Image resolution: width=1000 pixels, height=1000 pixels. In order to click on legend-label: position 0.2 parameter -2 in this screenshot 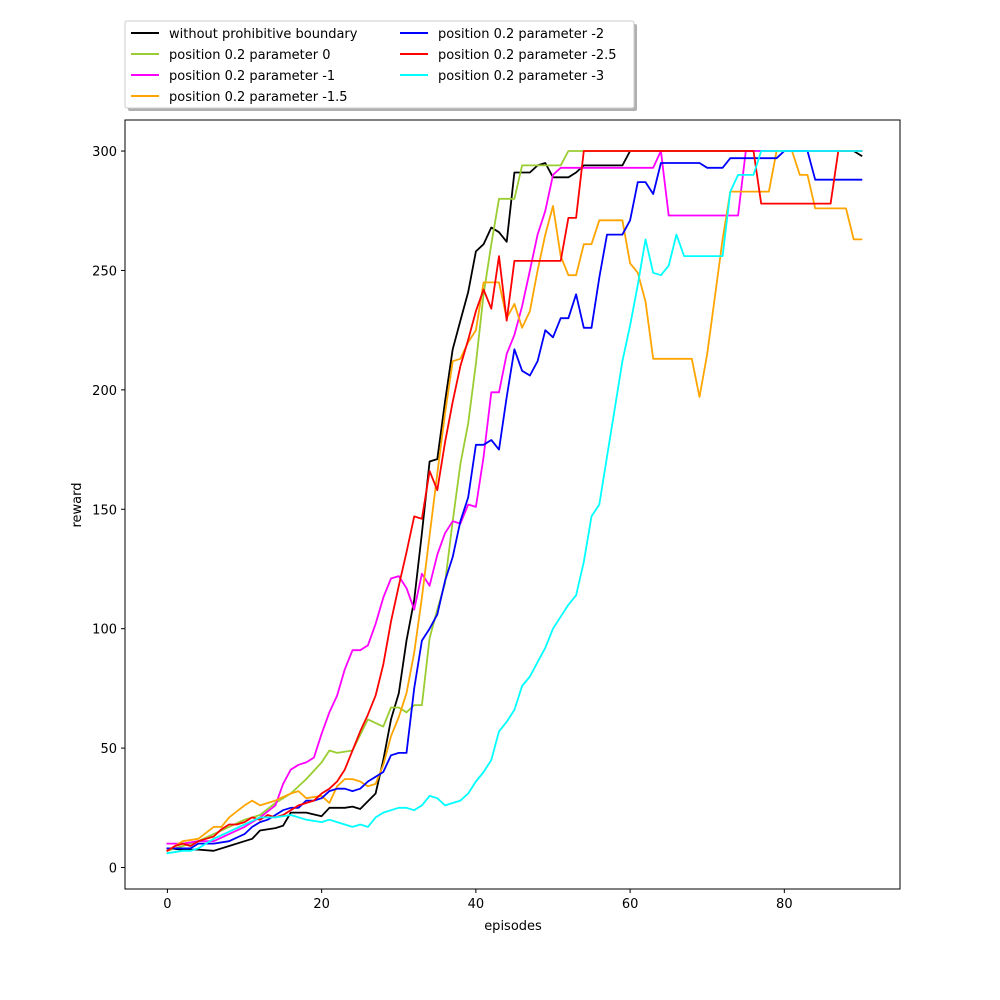, I will do `click(521, 34)`.